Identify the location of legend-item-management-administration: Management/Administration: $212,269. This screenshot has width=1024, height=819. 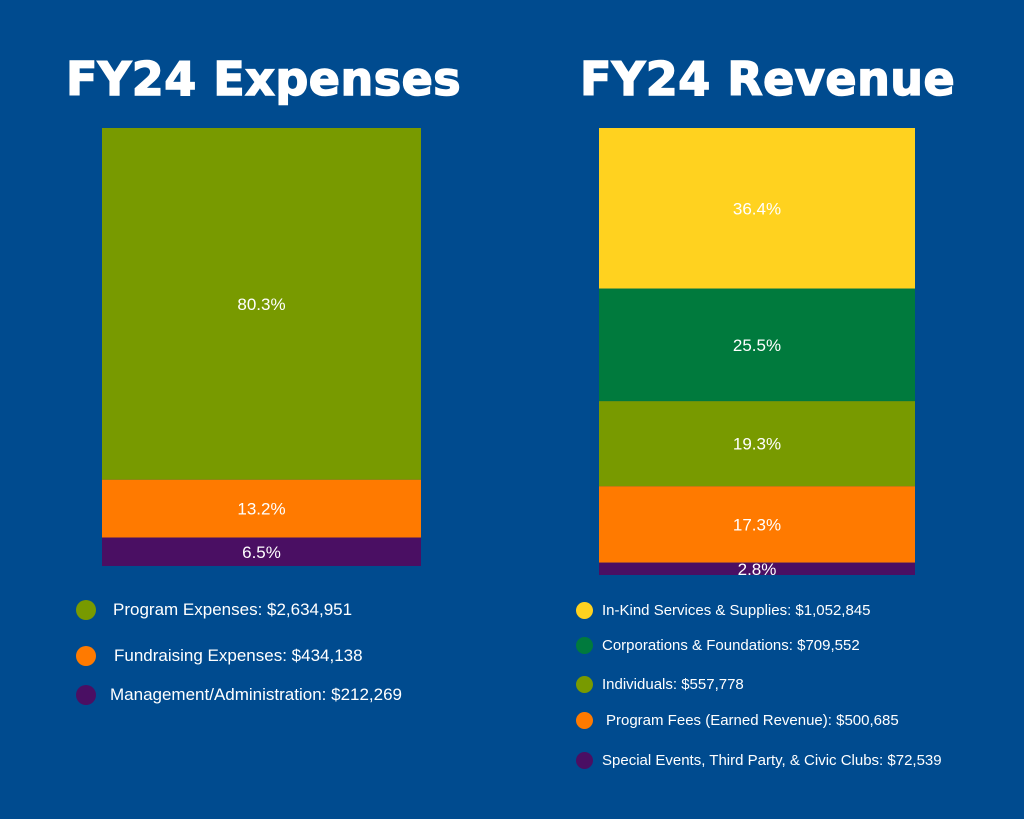
(239, 695).